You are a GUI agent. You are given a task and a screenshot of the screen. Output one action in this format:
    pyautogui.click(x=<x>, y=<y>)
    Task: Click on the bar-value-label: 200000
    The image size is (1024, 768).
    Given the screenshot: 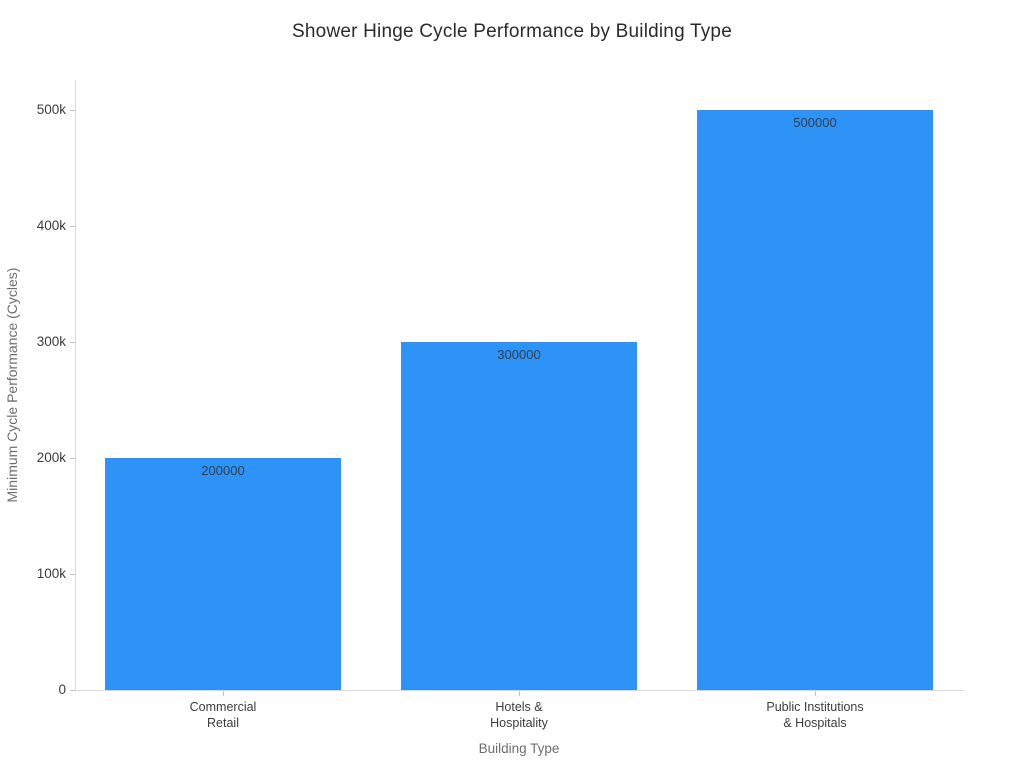 What is the action you would take?
    pyautogui.click(x=223, y=471)
    